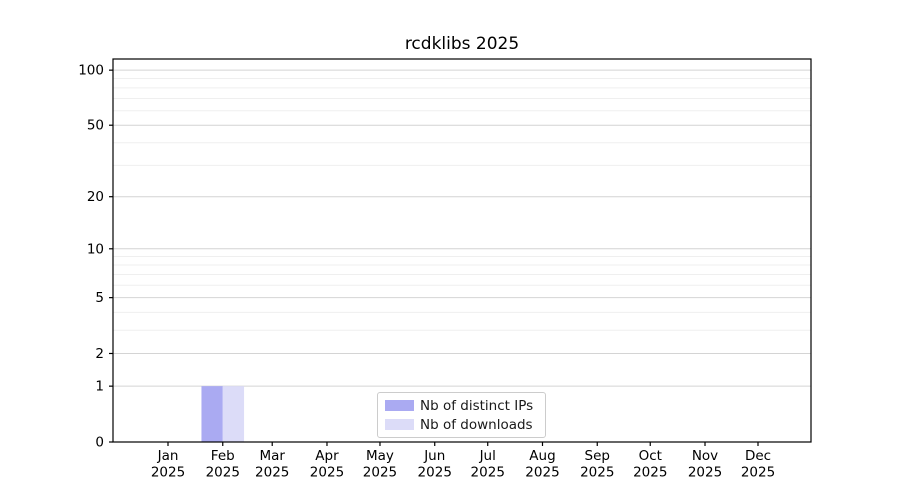  I want to click on legend-item-downloads: Nb of downloads, so click(465, 424).